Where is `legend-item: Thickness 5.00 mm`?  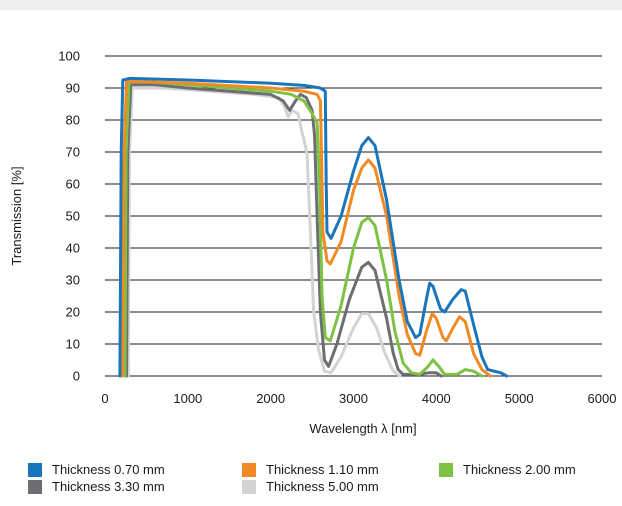
legend-item: Thickness 5.00 mm is located at coordinates (310, 486).